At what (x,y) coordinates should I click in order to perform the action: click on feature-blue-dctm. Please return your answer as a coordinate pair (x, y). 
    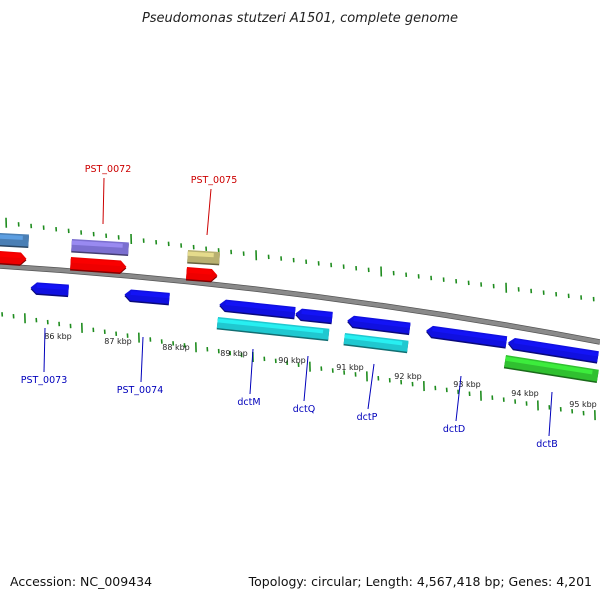
    Looking at the image, I should click on (257, 309).